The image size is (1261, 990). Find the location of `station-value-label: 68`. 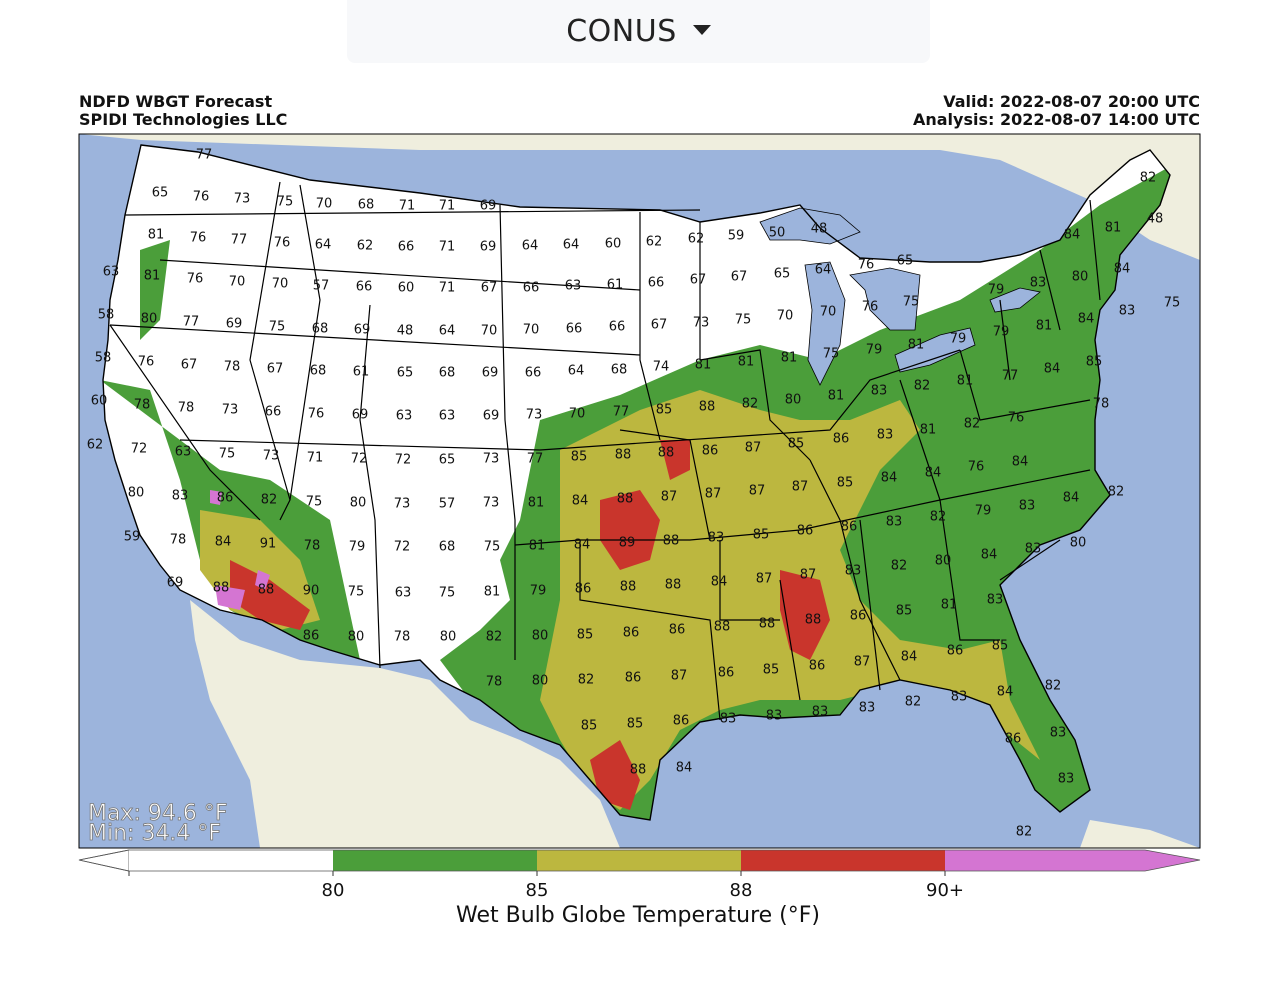

station-value-label: 68 is located at coordinates (447, 373).